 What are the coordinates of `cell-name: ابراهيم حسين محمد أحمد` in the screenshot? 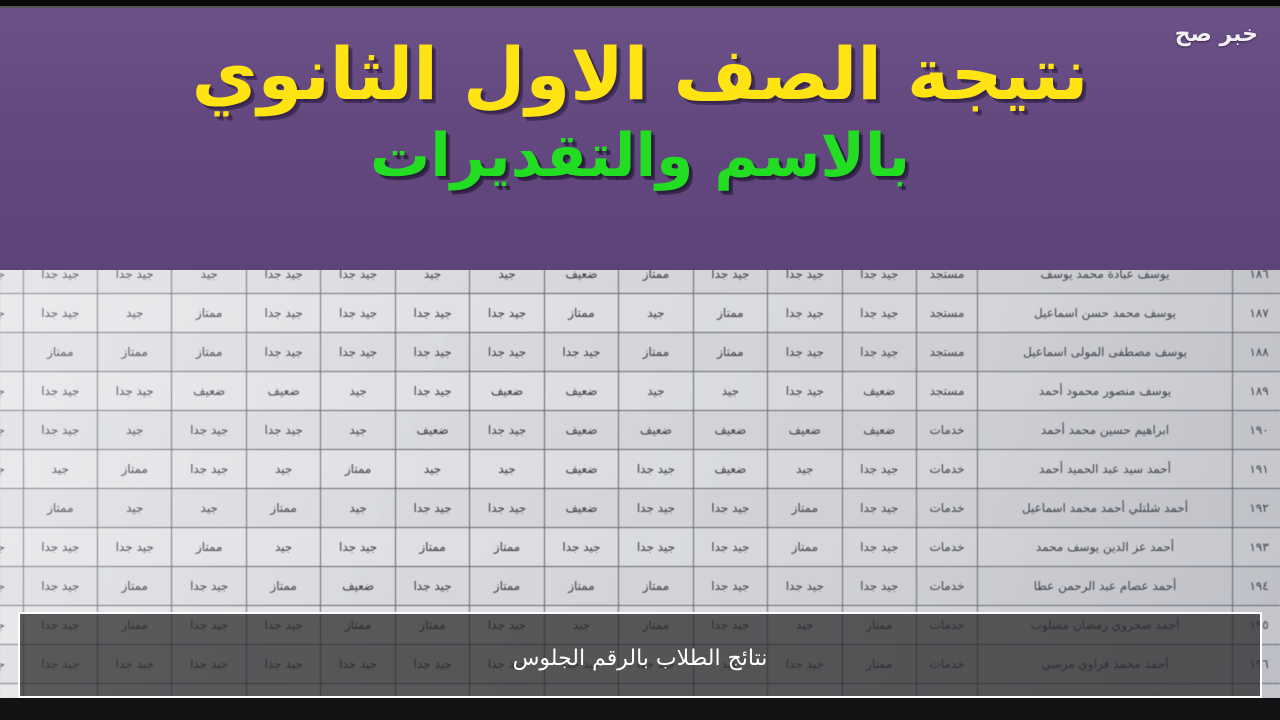 It's located at (1105, 430).